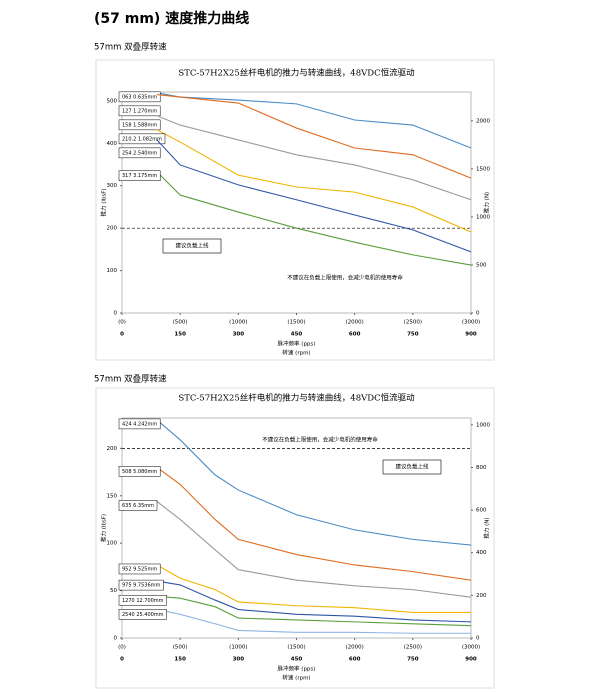 The image size is (593, 693). Describe the element at coordinates (122, 648) in the screenshot. I see `x-tick-label: (0)` at that location.